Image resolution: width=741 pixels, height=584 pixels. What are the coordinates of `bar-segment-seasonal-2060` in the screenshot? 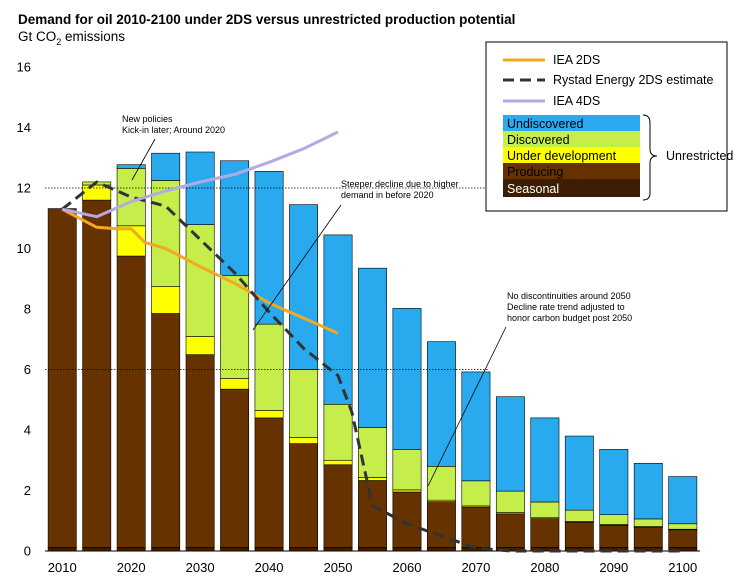 It's located at (407, 549).